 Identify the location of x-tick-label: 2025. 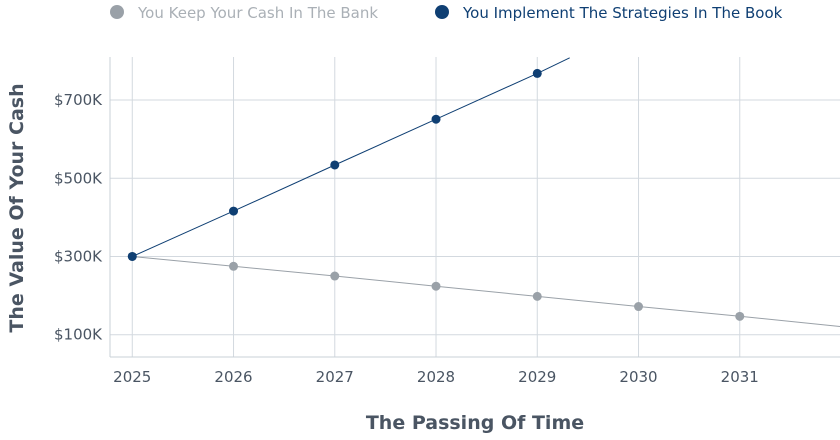
(132, 377).